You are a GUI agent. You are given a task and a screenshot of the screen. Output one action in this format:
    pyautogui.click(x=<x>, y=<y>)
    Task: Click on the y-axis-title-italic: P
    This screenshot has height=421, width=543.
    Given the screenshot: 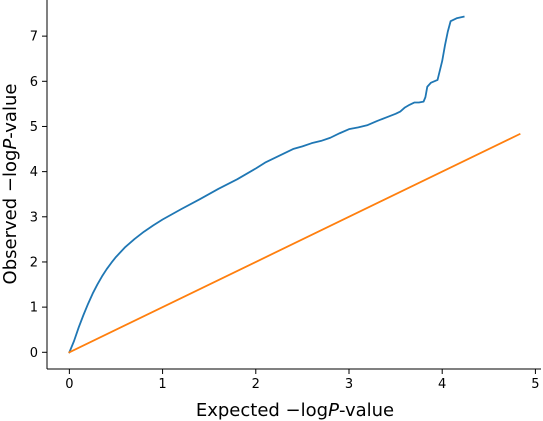 What is the action you would take?
    pyautogui.click(x=10, y=144)
    